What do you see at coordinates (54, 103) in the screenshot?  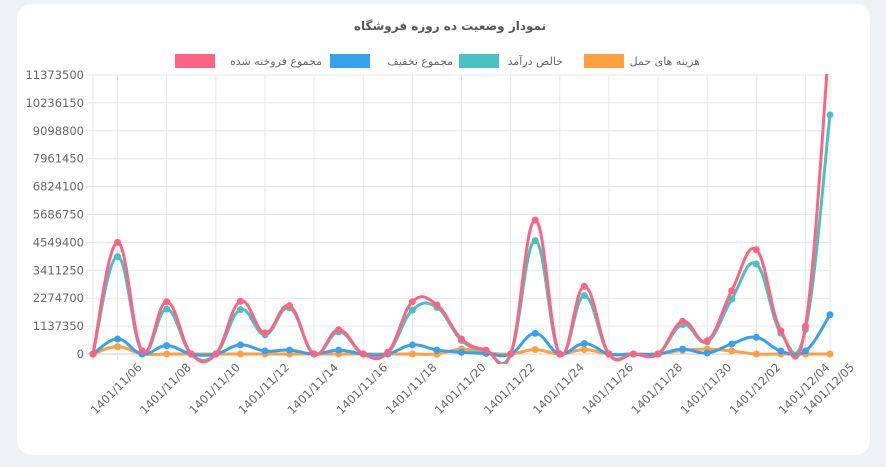 I see `y-tick-label: 10236150` at bounding box center [54, 103].